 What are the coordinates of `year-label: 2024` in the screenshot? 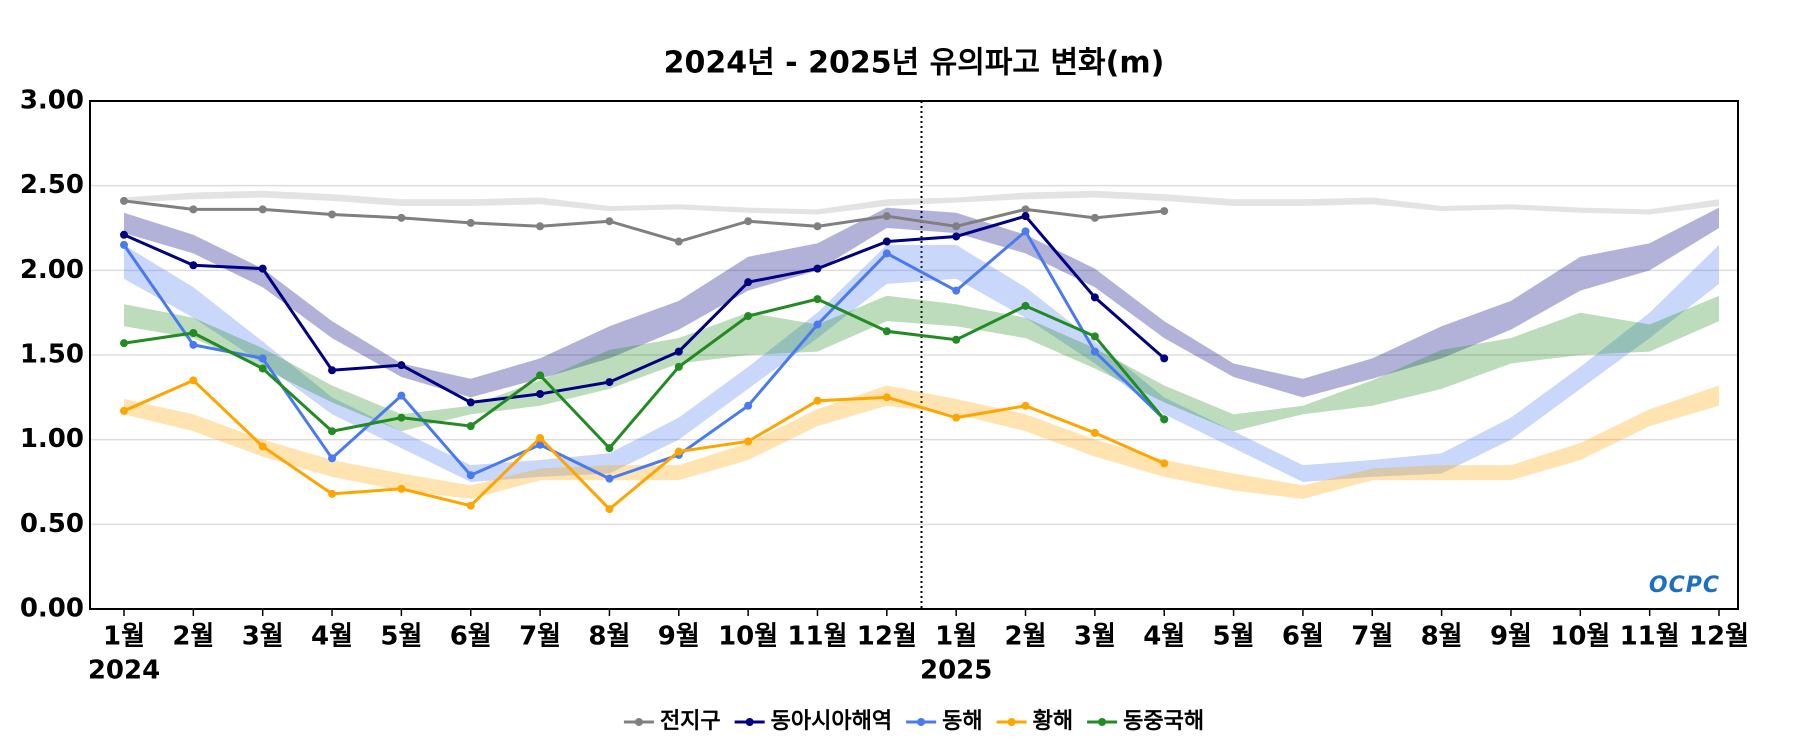 It's located at (124, 671).